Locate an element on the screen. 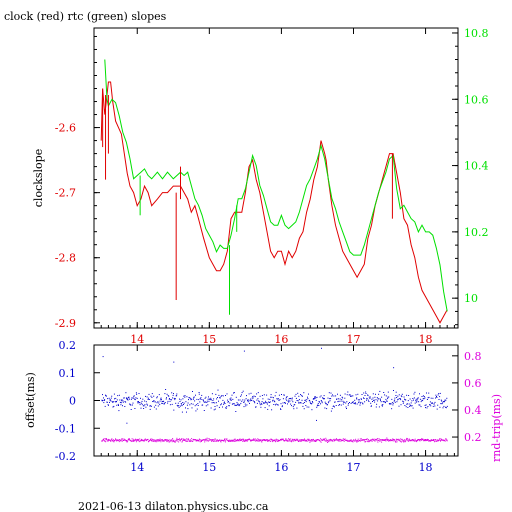 Image resolution: width=512 pixels, height=512 pixels. rtc-slope-tick-label: 10 is located at coordinates (471, 298).